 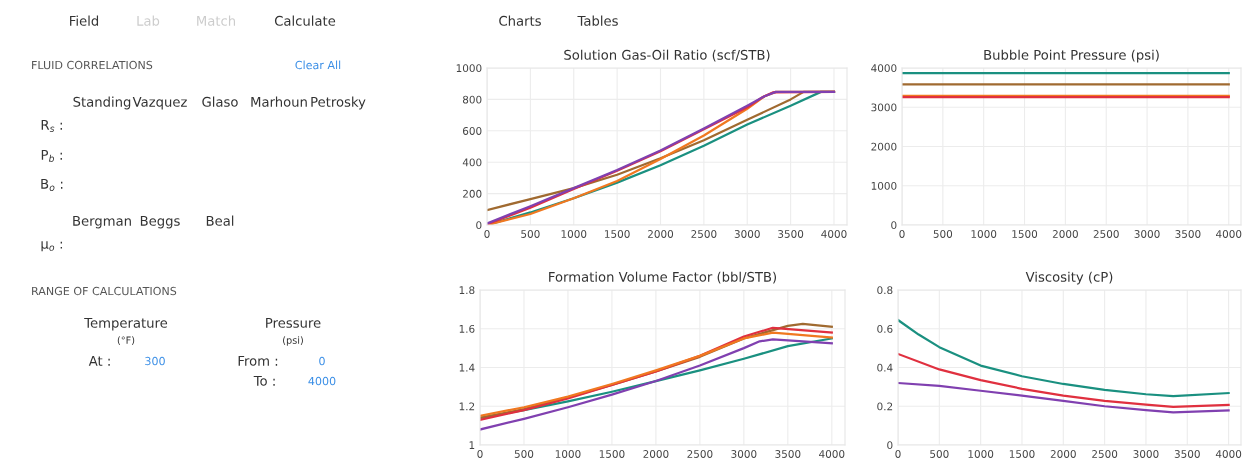 What do you see at coordinates (99, 361) in the screenshot?
I see `text: At :` at bounding box center [99, 361].